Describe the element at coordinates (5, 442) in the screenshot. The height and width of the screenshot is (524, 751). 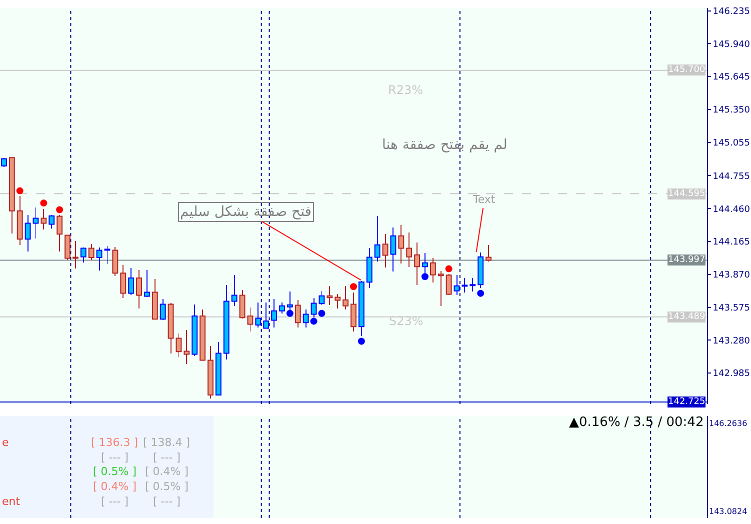
I see `text: e` at that location.